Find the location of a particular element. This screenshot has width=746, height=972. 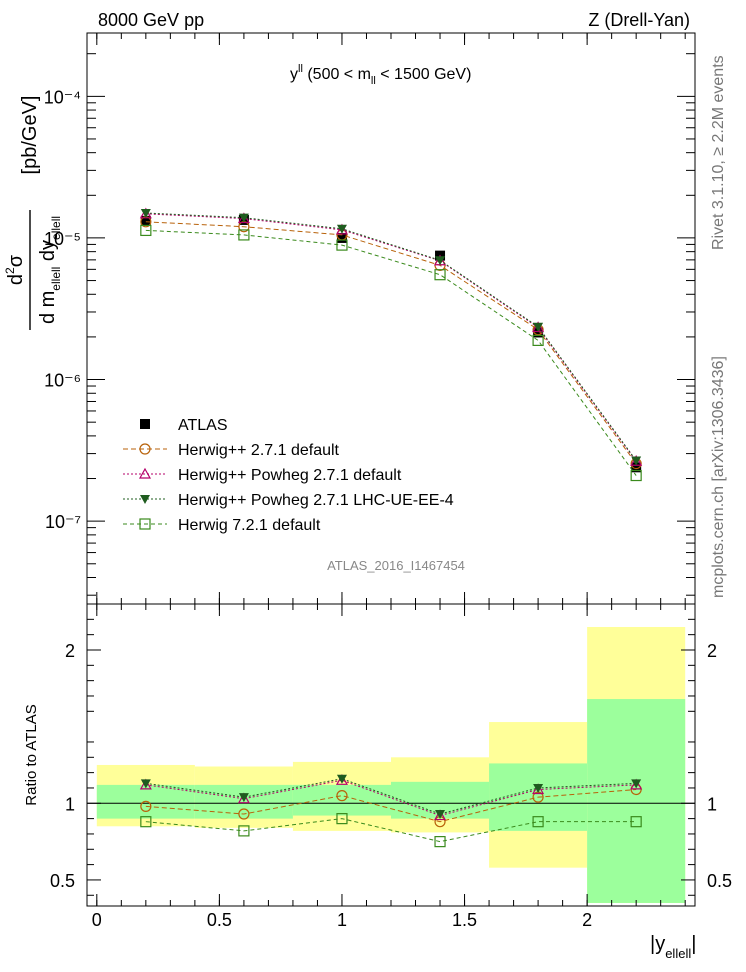

header-right-label: Z (Drell-Yan) is located at coordinates (639, 20).